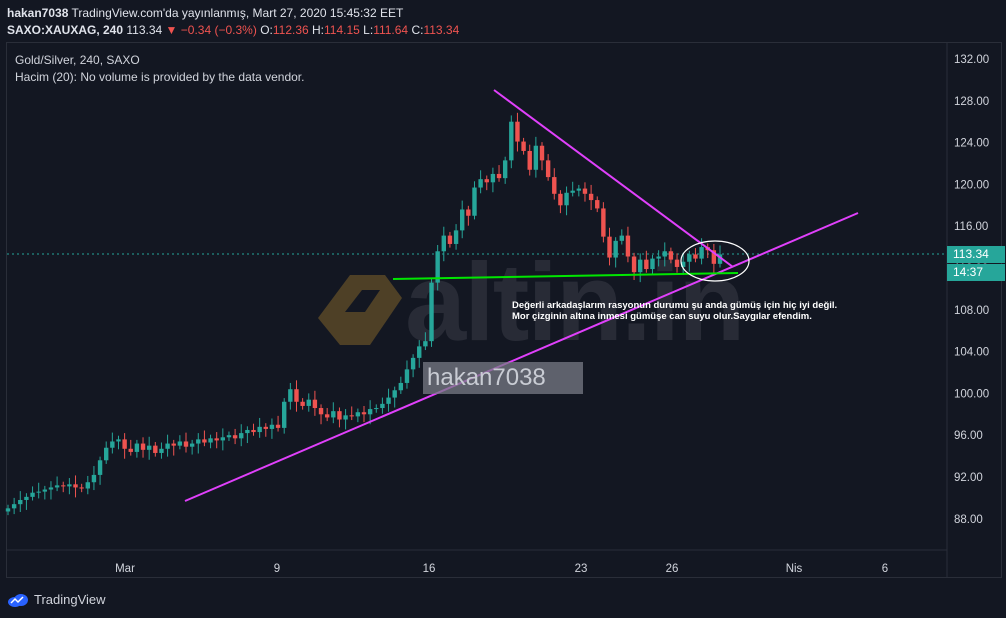  I want to click on price-tick-label: 116.00, so click(971, 227).